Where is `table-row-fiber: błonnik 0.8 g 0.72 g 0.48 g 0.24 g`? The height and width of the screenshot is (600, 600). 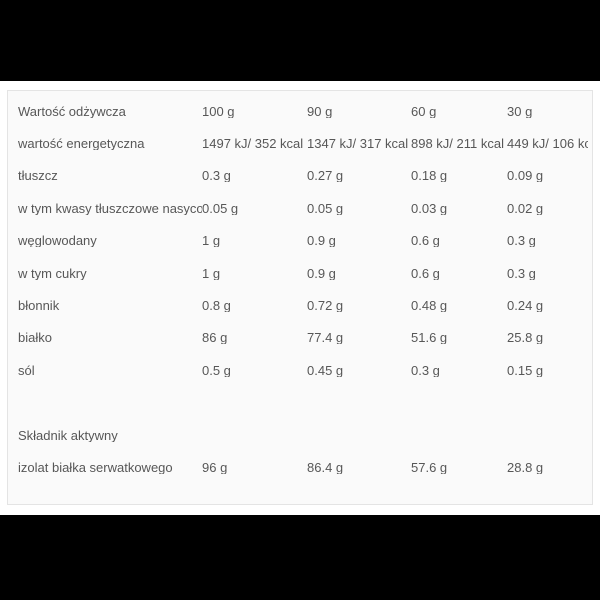
table-row-fiber: błonnik 0.8 g 0.72 g 0.48 g 0.24 g is located at coordinates (300, 305).